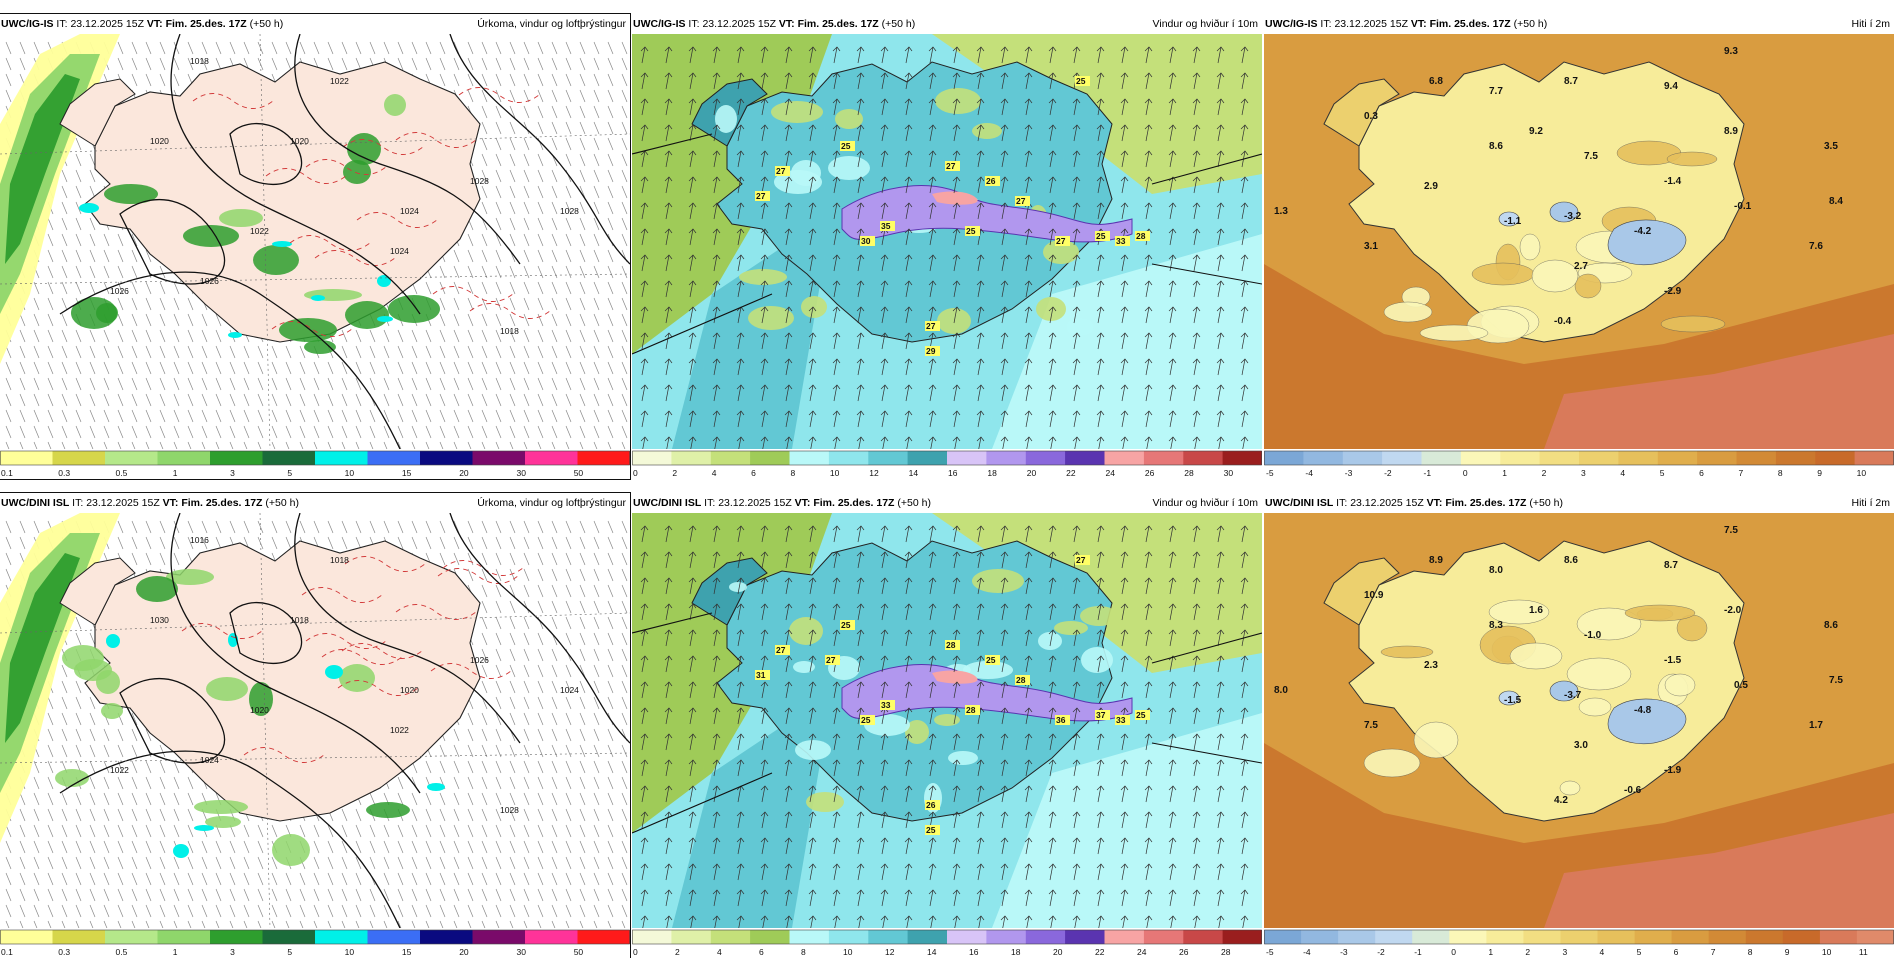  What do you see at coordinates (1787, 952) in the screenshot?
I see `legend-tick-label: 9` at bounding box center [1787, 952].